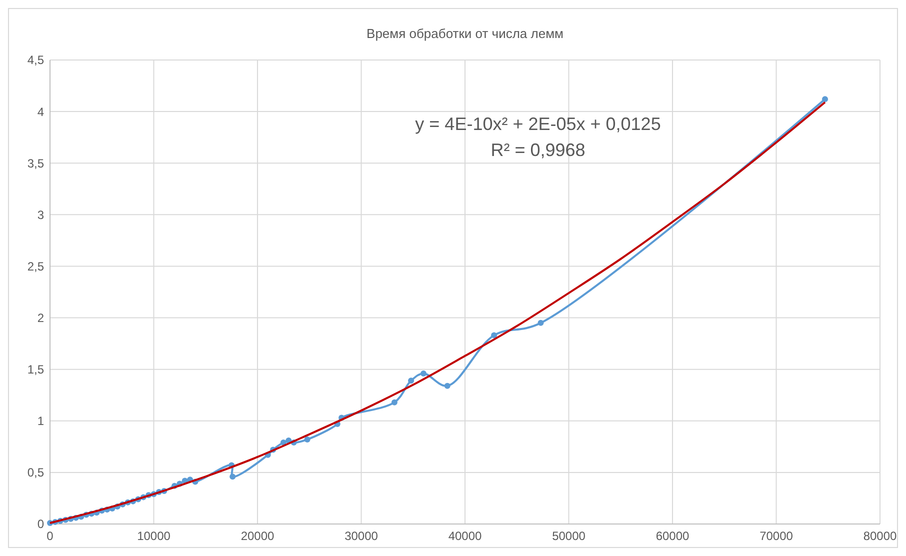 The height and width of the screenshot is (556, 906). I want to click on annotation: y = 4E-10x² + 2E-05x + 0,0125, so click(538, 124).